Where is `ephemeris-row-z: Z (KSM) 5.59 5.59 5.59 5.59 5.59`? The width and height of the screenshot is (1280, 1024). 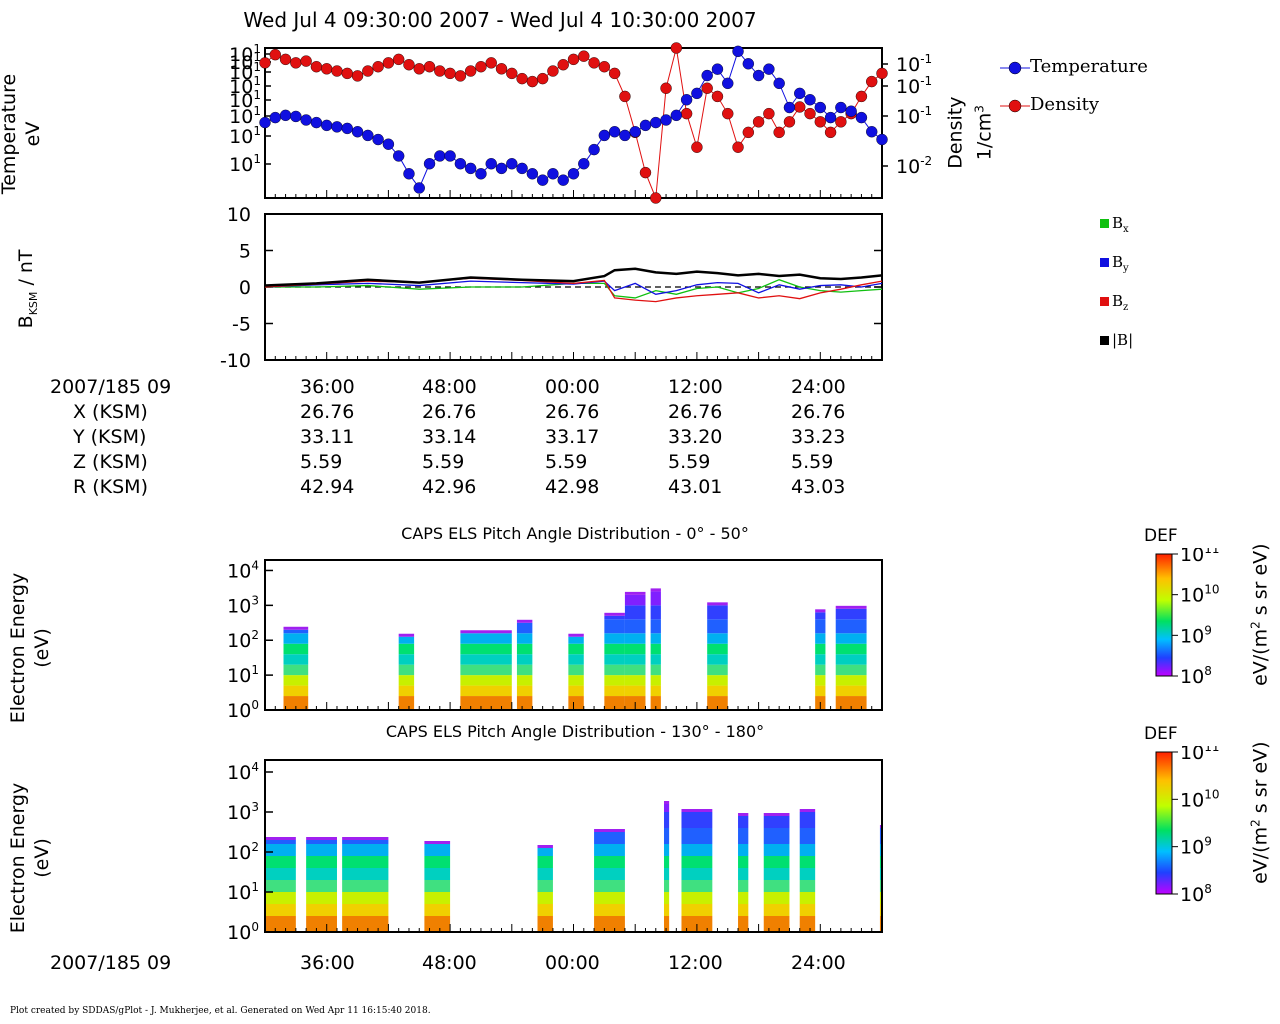 ephemeris-row-z: Z (KSM) 5.59 5.59 5.59 5.59 5.59 is located at coordinates (500, 463).